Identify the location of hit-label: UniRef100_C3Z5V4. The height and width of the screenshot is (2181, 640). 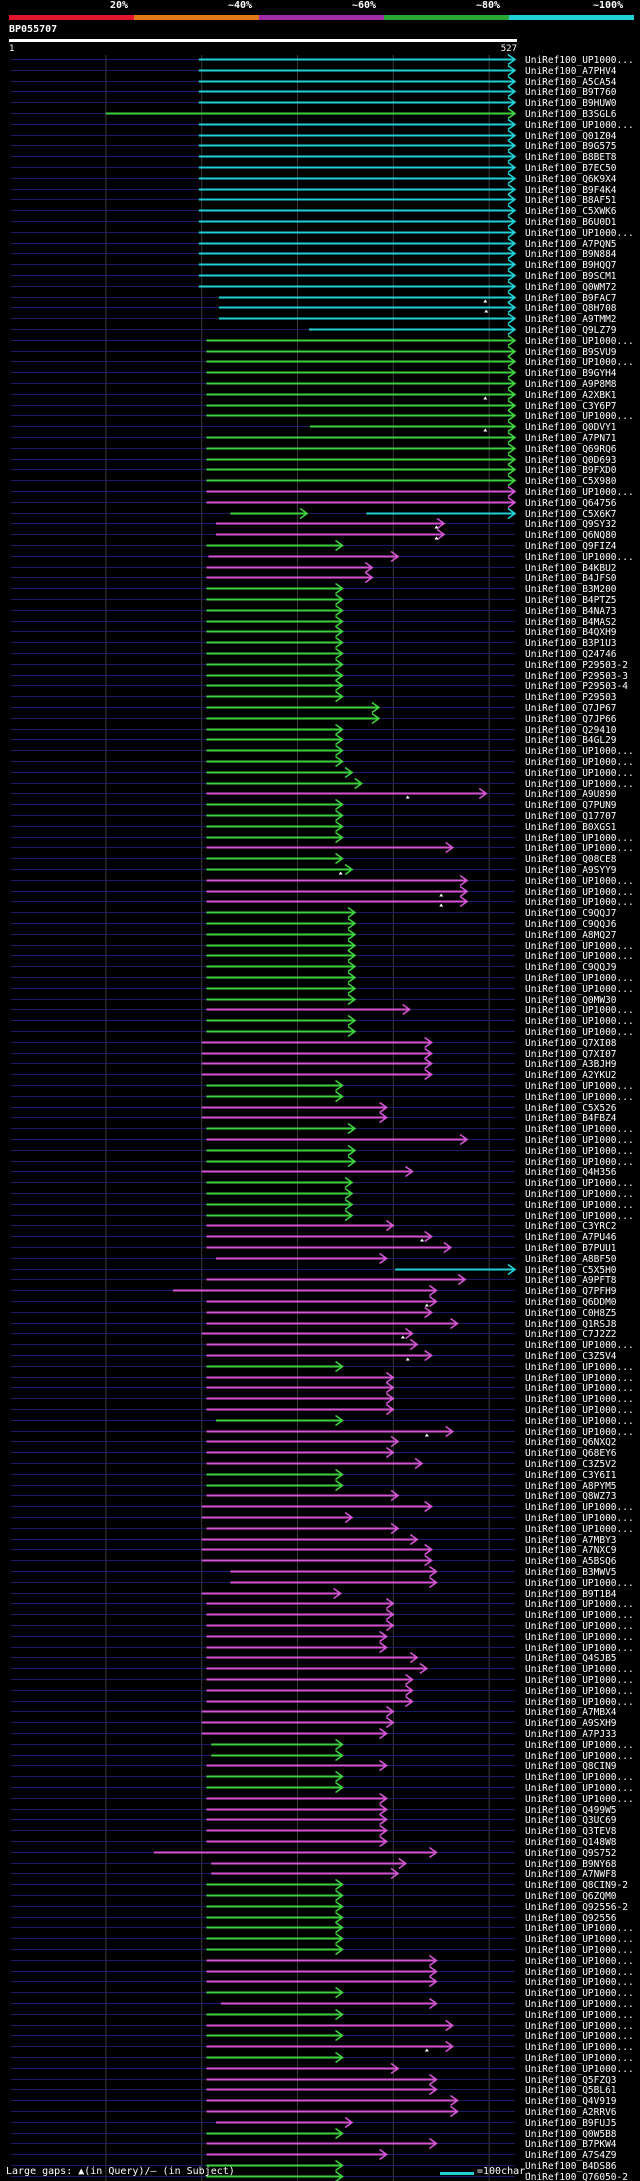
(571, 1356).